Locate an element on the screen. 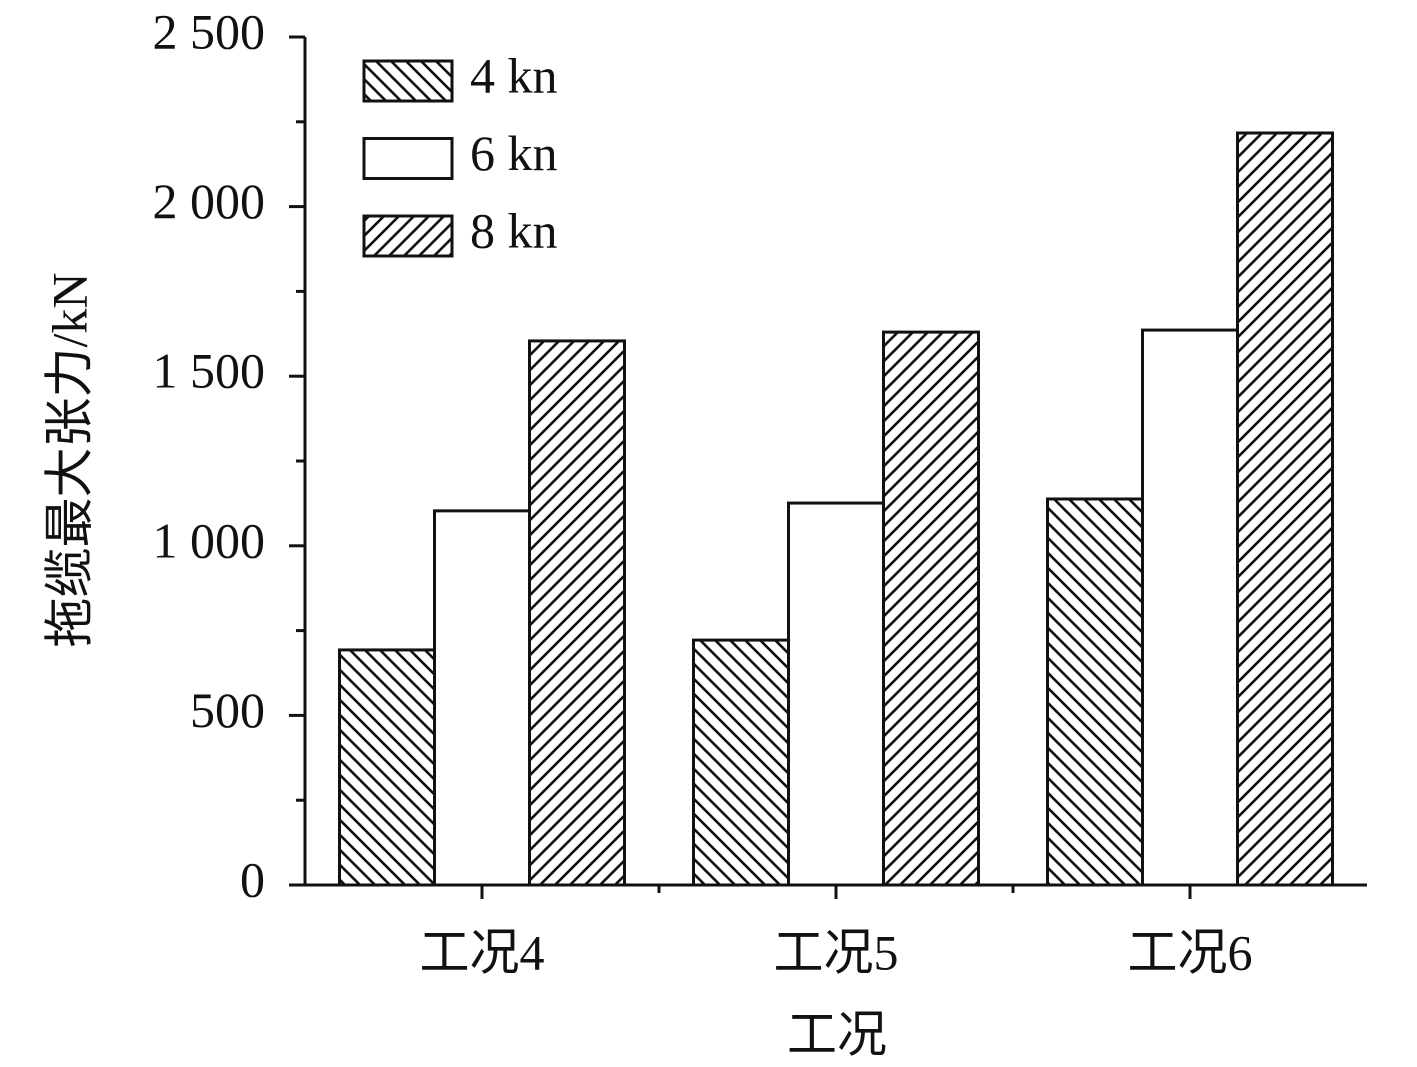 Image resolution: width=1417 pixels, height=1067 pixels. x-tick-label: 工况6 is located at coordinates (1190, 952).